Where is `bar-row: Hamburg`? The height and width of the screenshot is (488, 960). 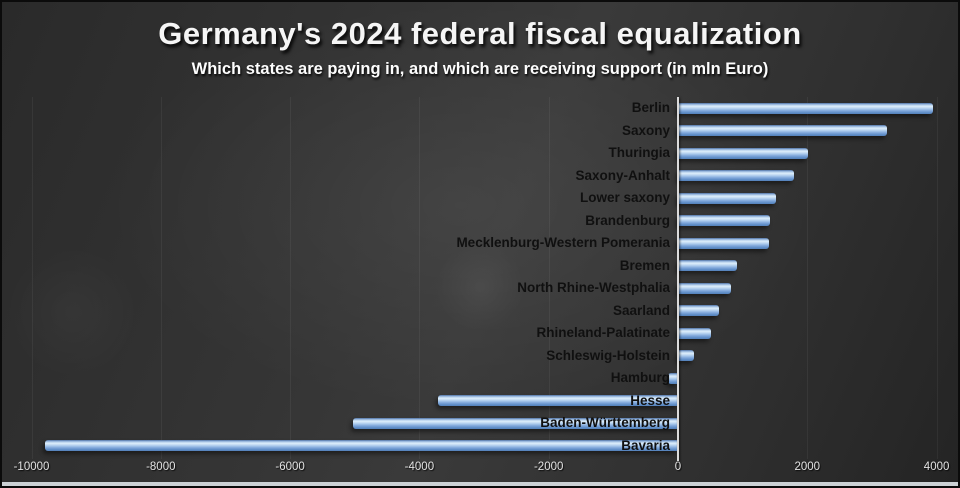 bar-row: Hamburg is located at coordinates (480, 378).